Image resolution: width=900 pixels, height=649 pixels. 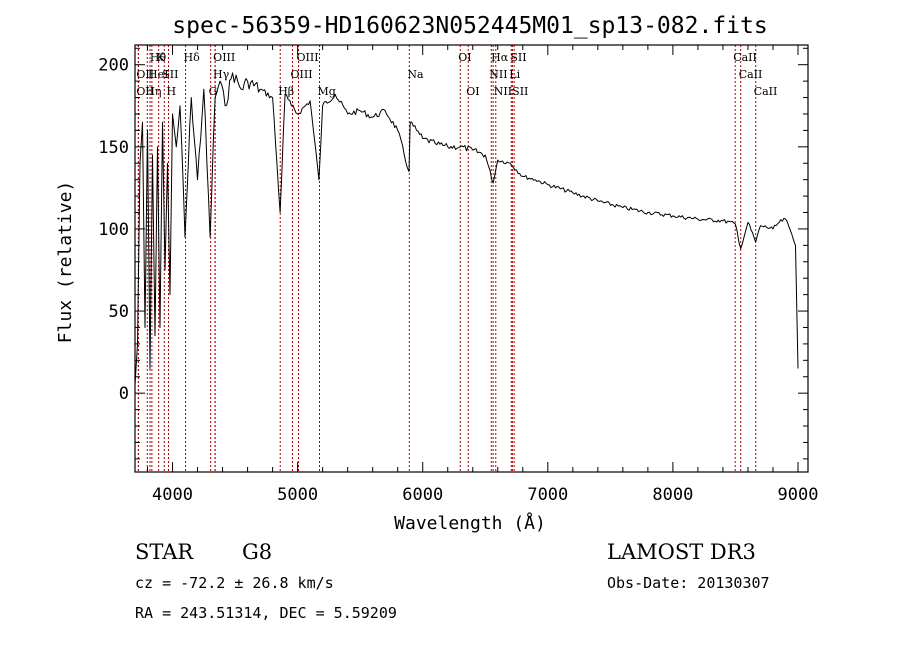 I want to click on object-subclass: G8, so click(x=257, y=552).